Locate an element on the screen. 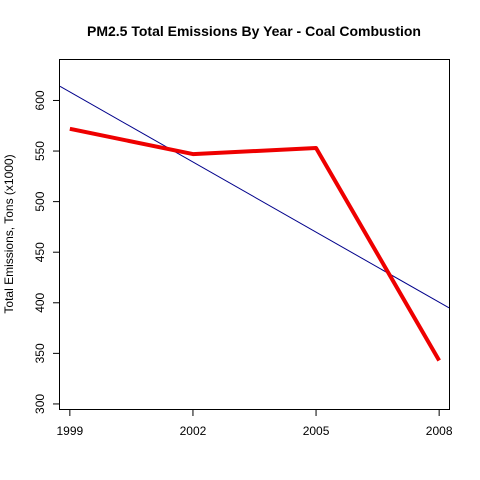 The image size is (480, 480). y-axis: 300 350 400 450 500 550 600 is located at coordinates (46, 252).